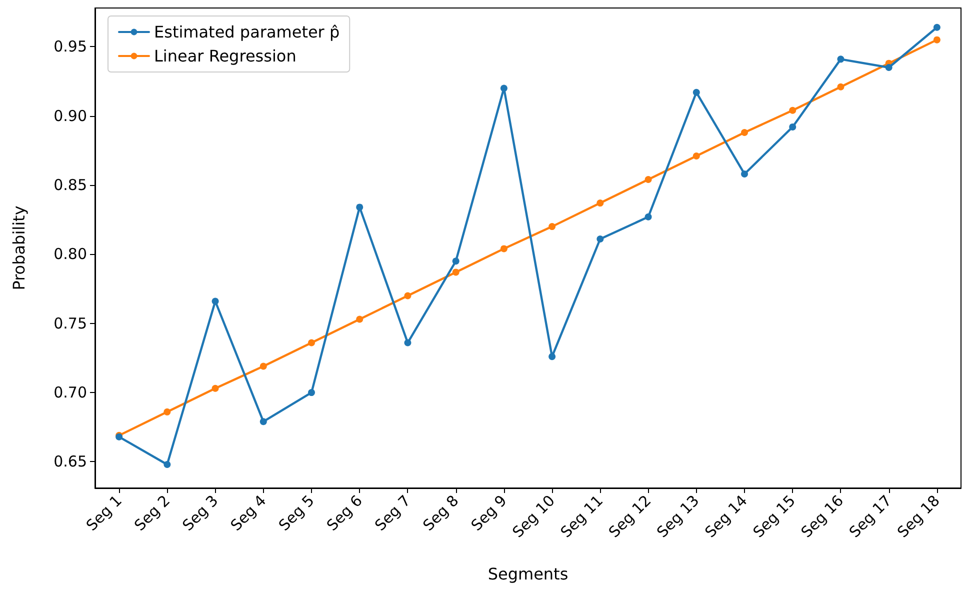 The width and height of the screenshot is (966, 593). Describe the element at coordinates (533, 517) in the screenshot. I see `x-tick-label: Seg 10` at that location.